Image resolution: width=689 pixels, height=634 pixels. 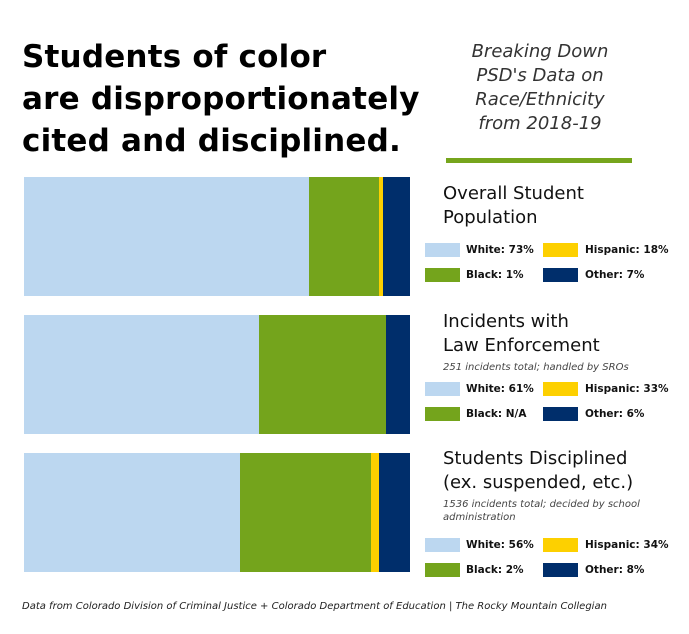 I want to click on panel-title: Incidents with Law Enforcement, so click(x=560, y=334).